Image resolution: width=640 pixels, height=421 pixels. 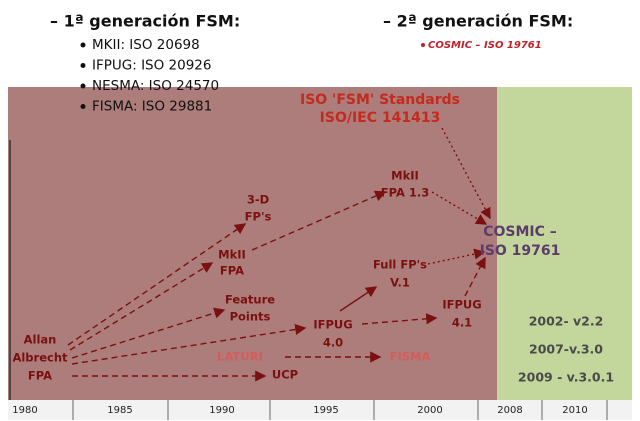 I want to click on gen1-item: MKII: ISO 20698, so click(x=146, y=45).